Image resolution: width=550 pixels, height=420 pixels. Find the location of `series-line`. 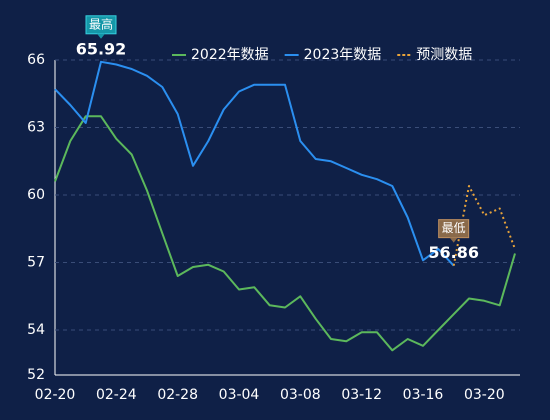

series-line is located at coordinates (484, 225).